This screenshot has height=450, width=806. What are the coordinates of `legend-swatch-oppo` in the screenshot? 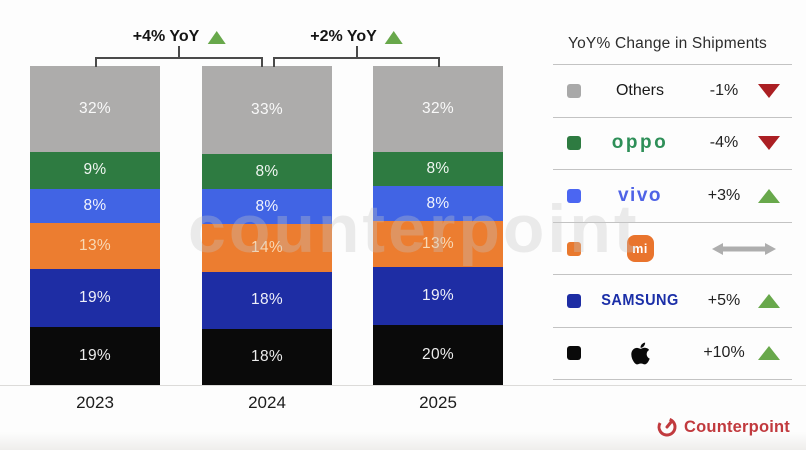 It's located at (574, 143).